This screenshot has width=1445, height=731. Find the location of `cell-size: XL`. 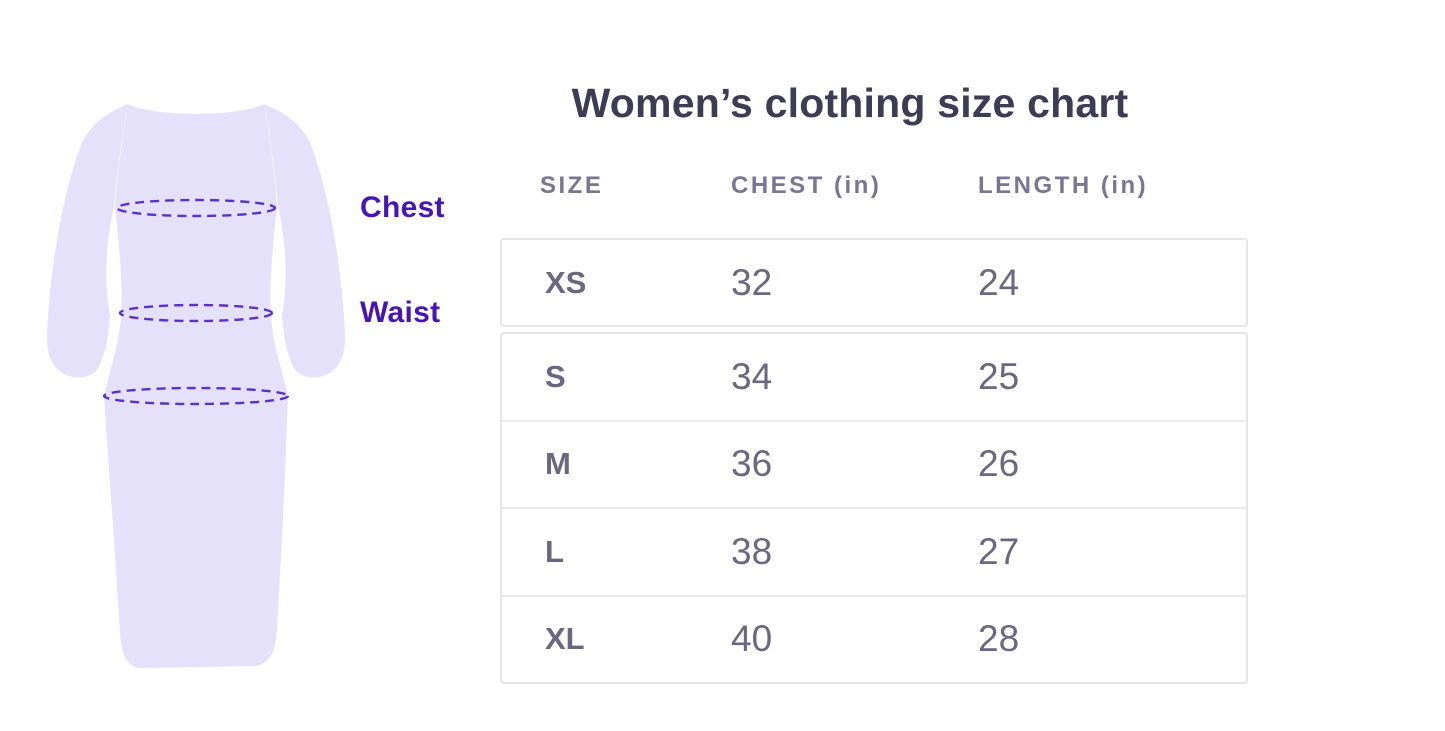

cell-size: XL is located at coordinates (565, 639).